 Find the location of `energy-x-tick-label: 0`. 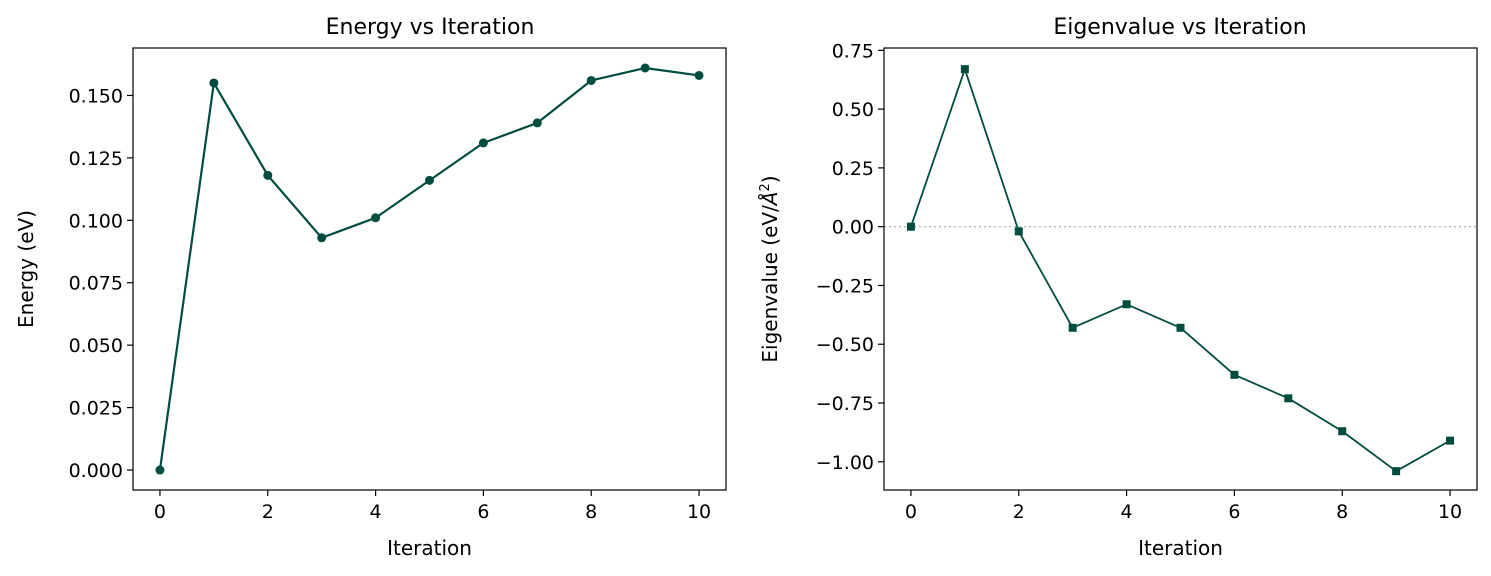

energy-x-tick-label: 0 is located at coordinates (160, 512).